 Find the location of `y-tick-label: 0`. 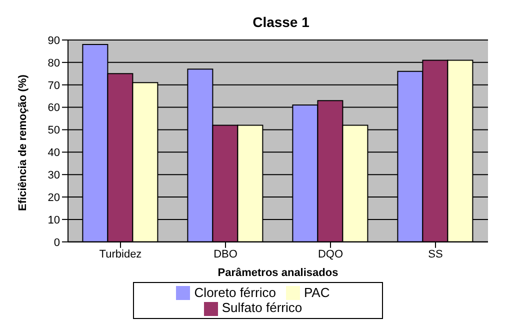

y-tick-label: 0 is located at coordinates (57, 242).